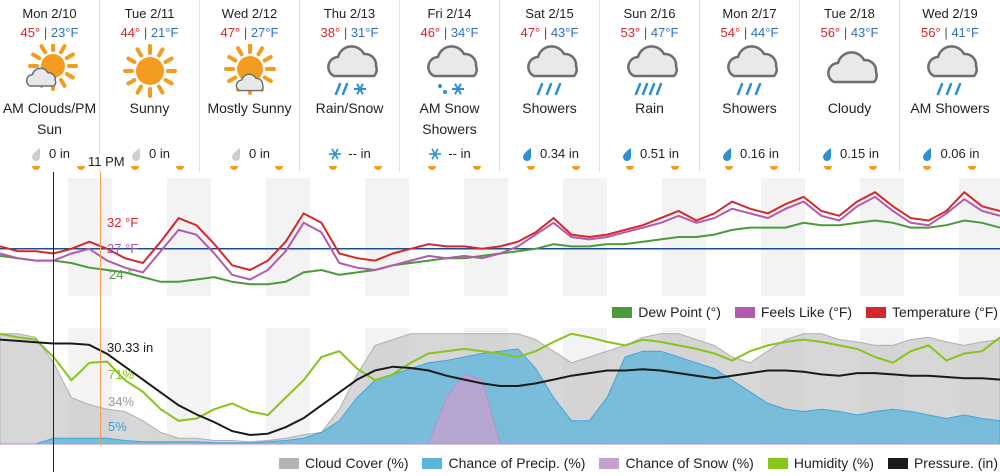 This screenshot has width=1000, height=476. I want to click on legend-item: Temperature (°F), so click(932, 312).